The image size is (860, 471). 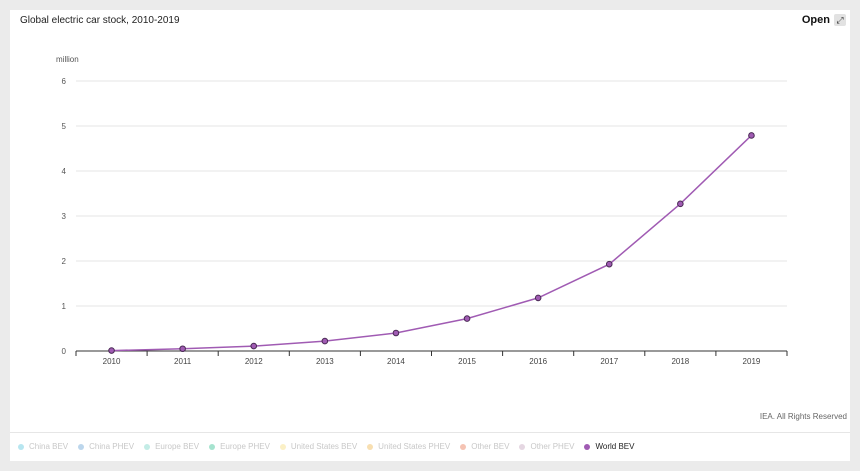 I want to click on x-tick-label: 2011, so click(x=183, y=361).